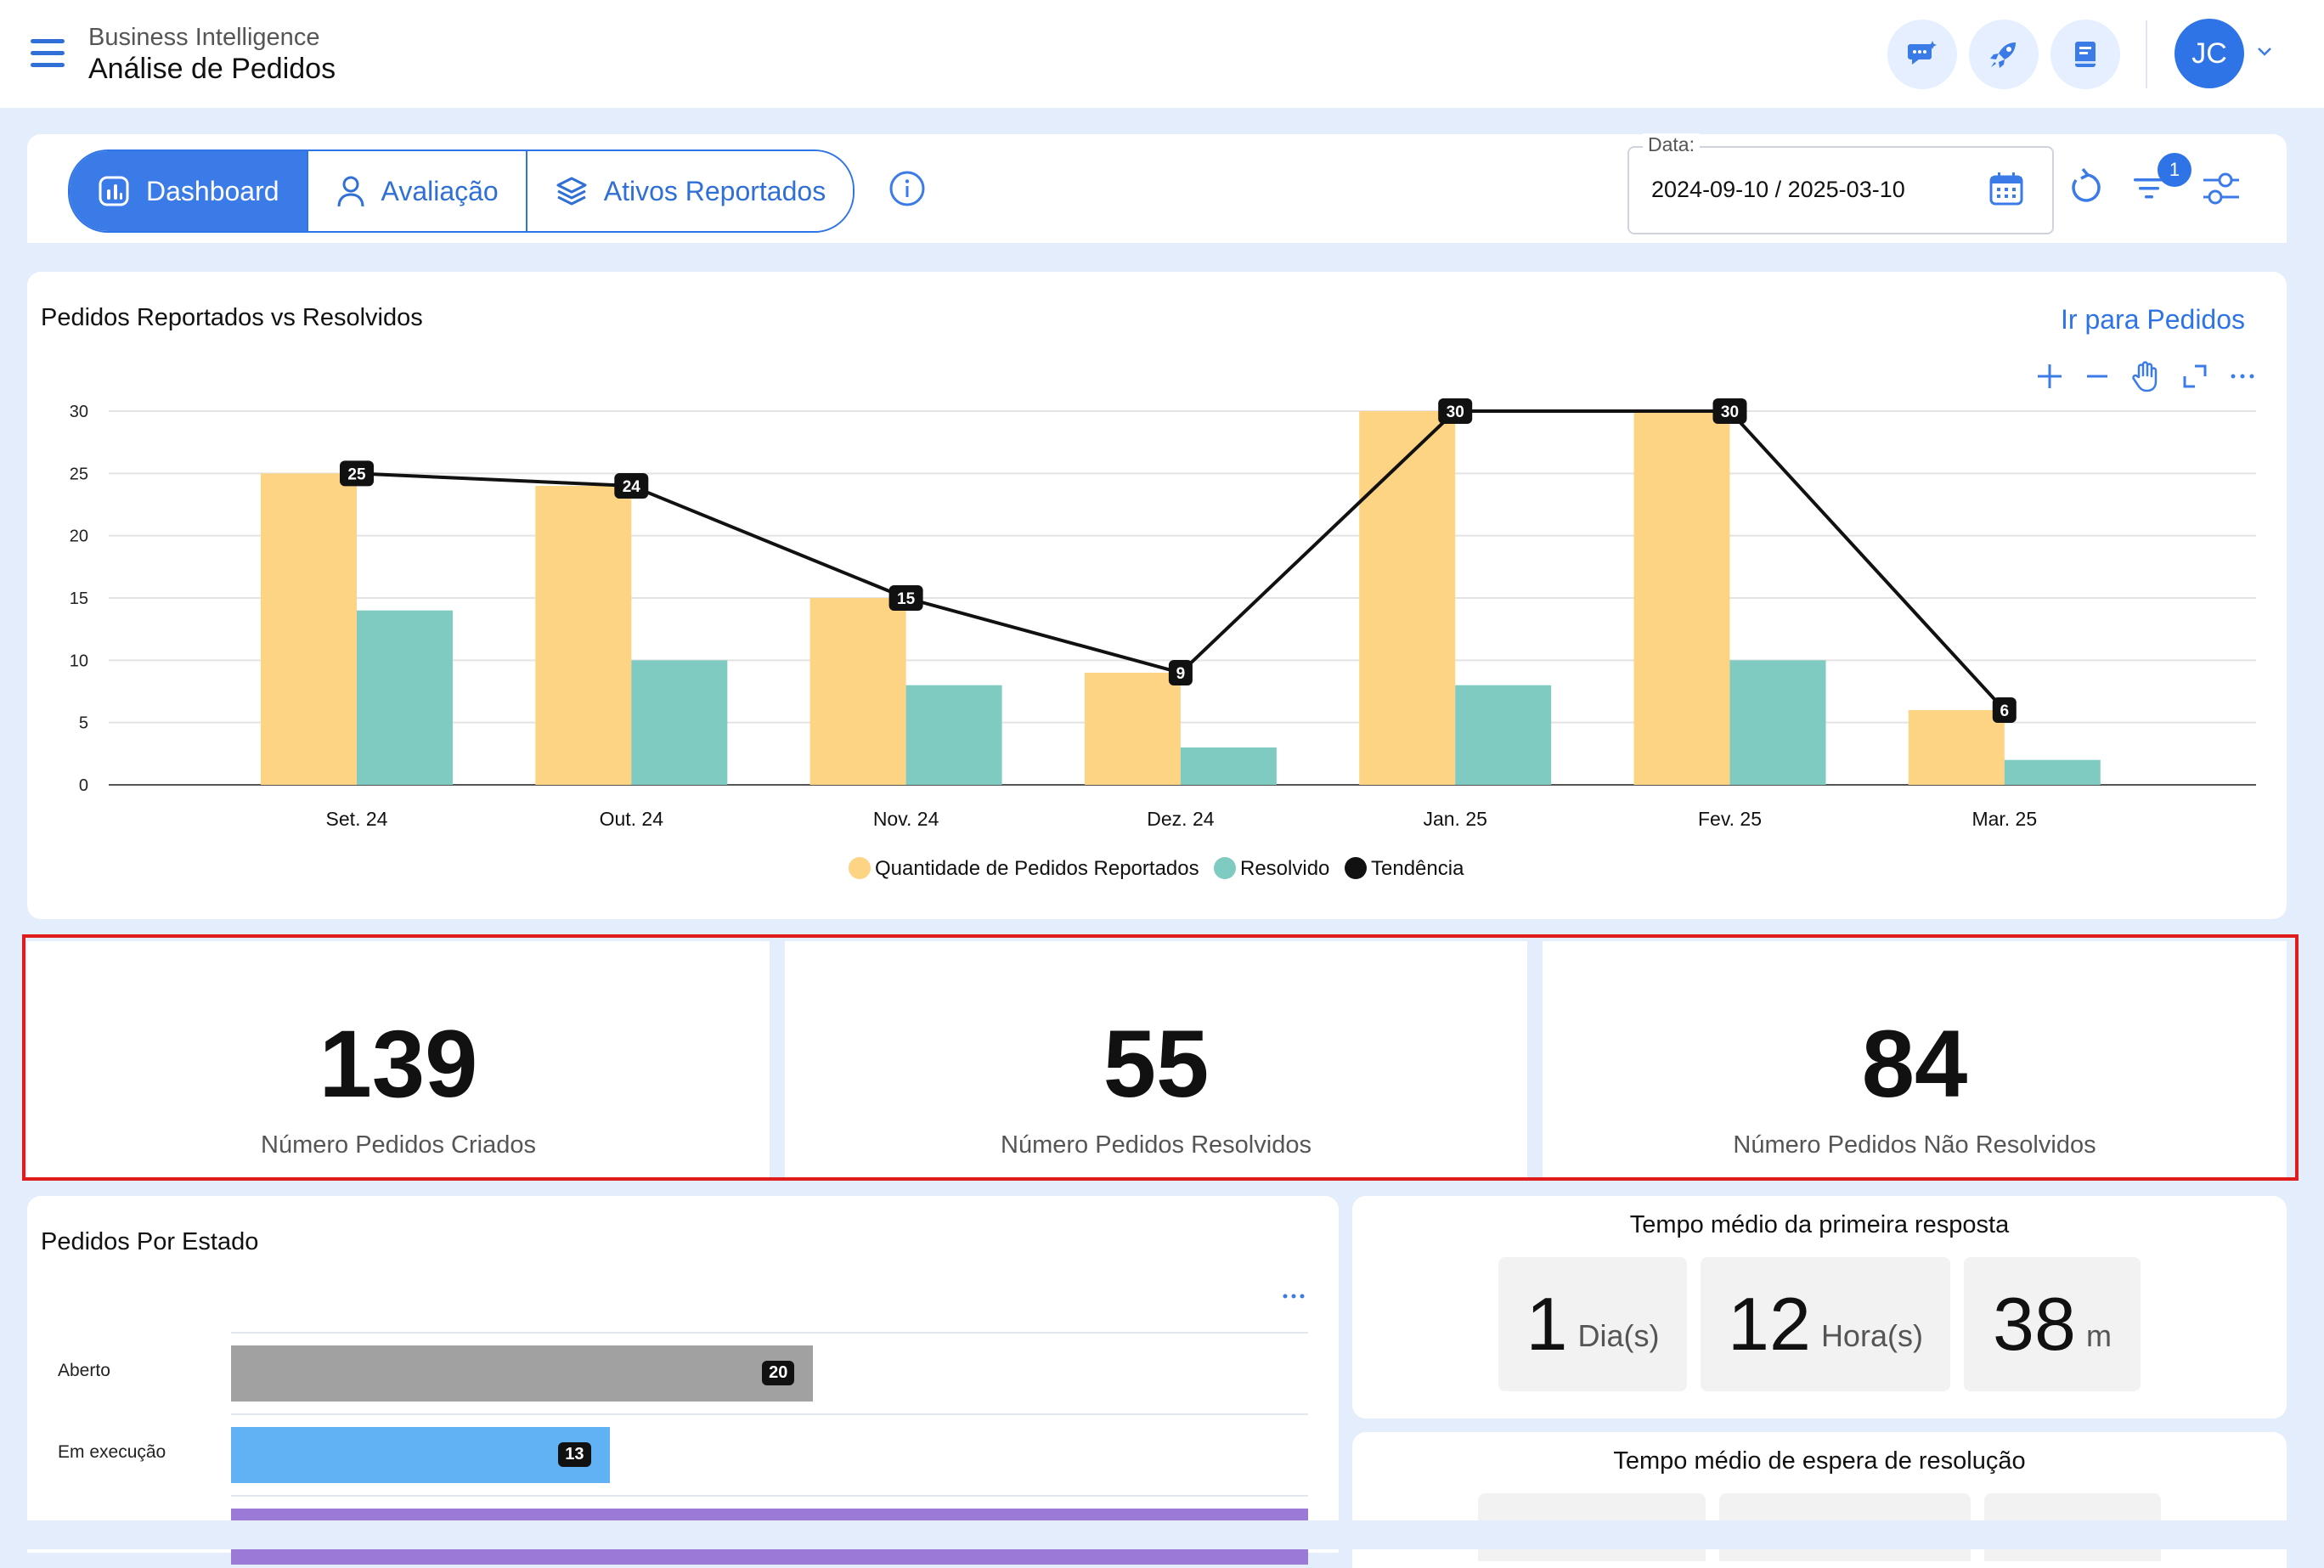 The width and height of the screenshot is (2324, 1568). Describe the element at coordinates (907, 191) in the screenshot. I see `info-icon` at that location.